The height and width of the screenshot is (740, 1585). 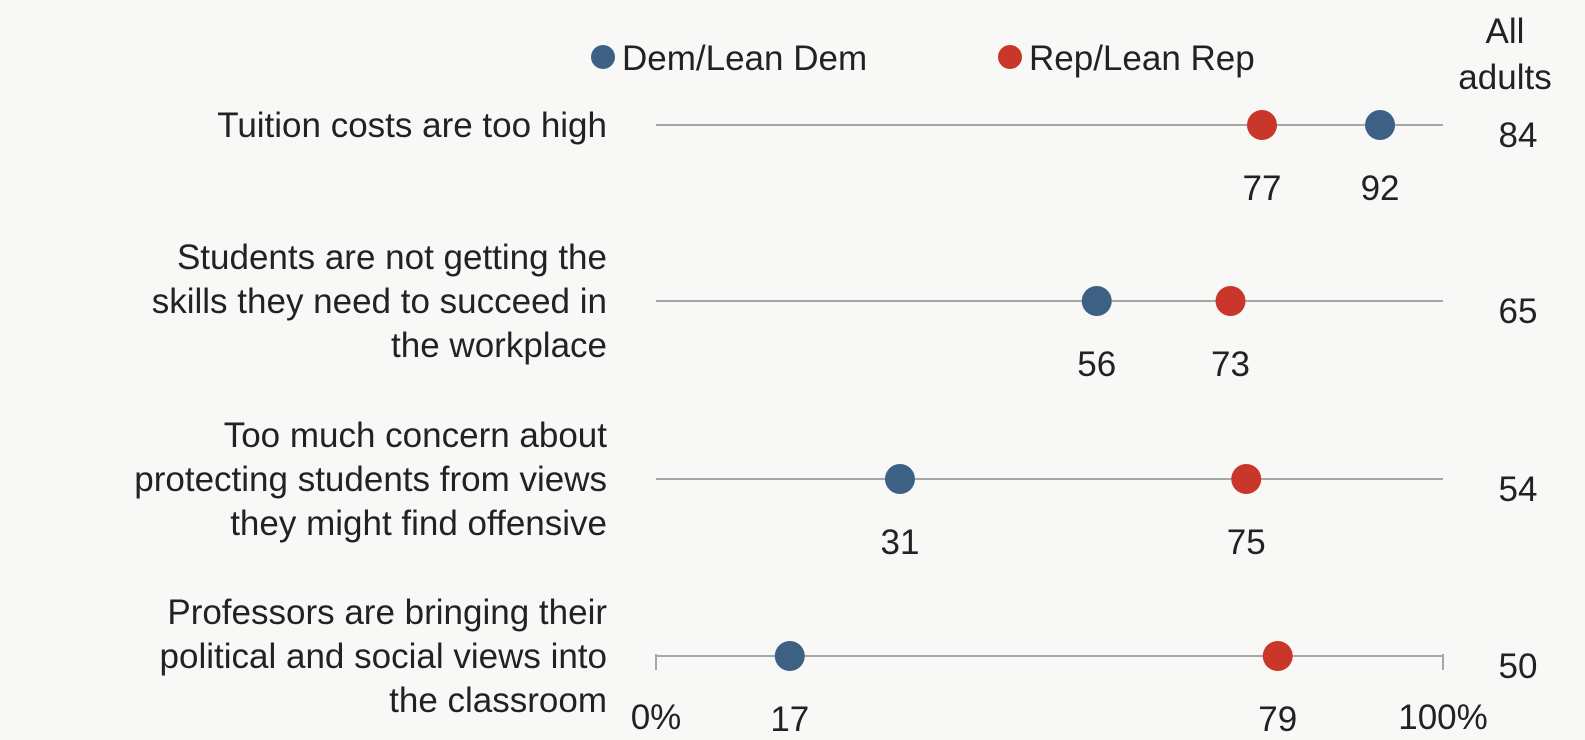 I want to click on legend-label-rep: Rep/Lean Rep, so click(x=1142, y=58).